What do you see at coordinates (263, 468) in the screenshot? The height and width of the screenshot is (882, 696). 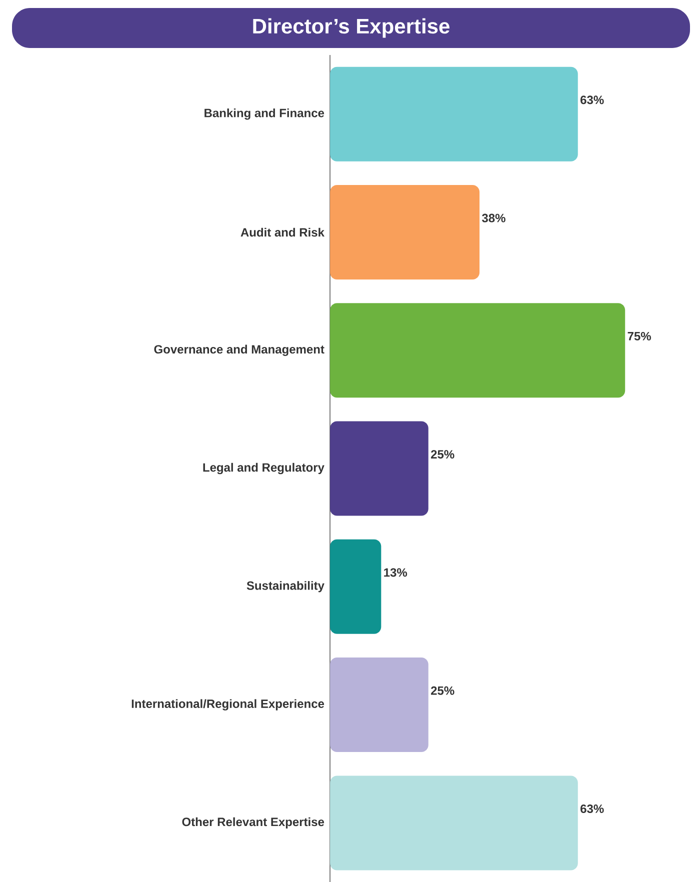 I see `y-tick-label: Legal and Regulatory` at bounding box center [263, 468].